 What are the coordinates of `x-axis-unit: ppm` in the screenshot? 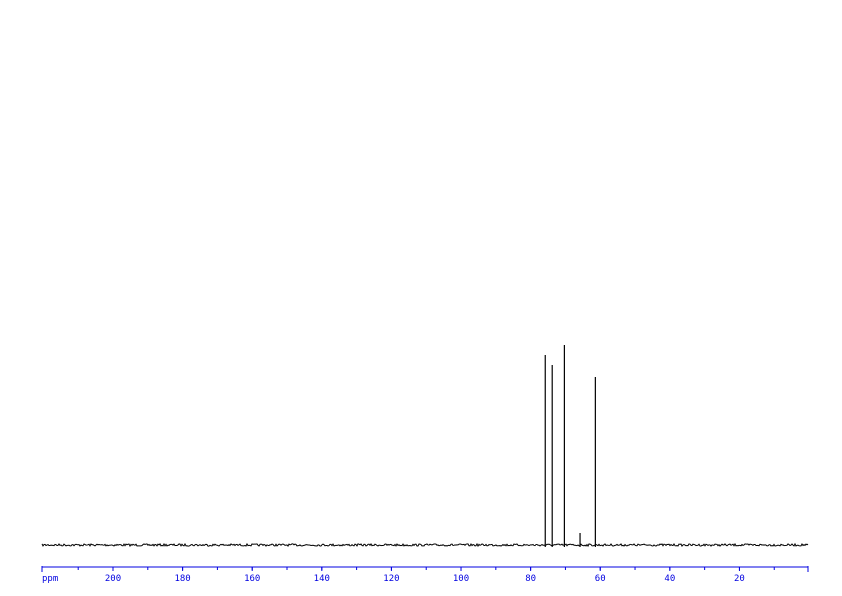 It's located at (50, 579).